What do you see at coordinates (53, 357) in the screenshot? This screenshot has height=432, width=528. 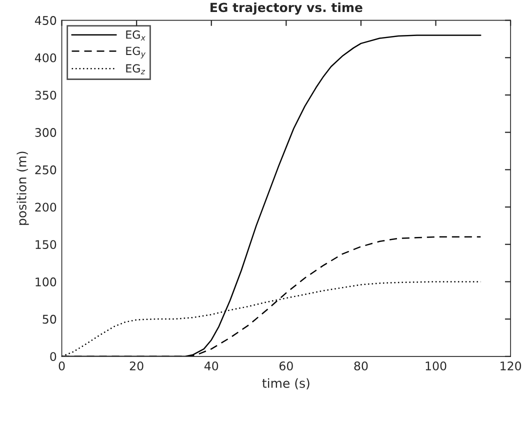 I see `y-tick-label: 0` at bounding box center [53, 357].